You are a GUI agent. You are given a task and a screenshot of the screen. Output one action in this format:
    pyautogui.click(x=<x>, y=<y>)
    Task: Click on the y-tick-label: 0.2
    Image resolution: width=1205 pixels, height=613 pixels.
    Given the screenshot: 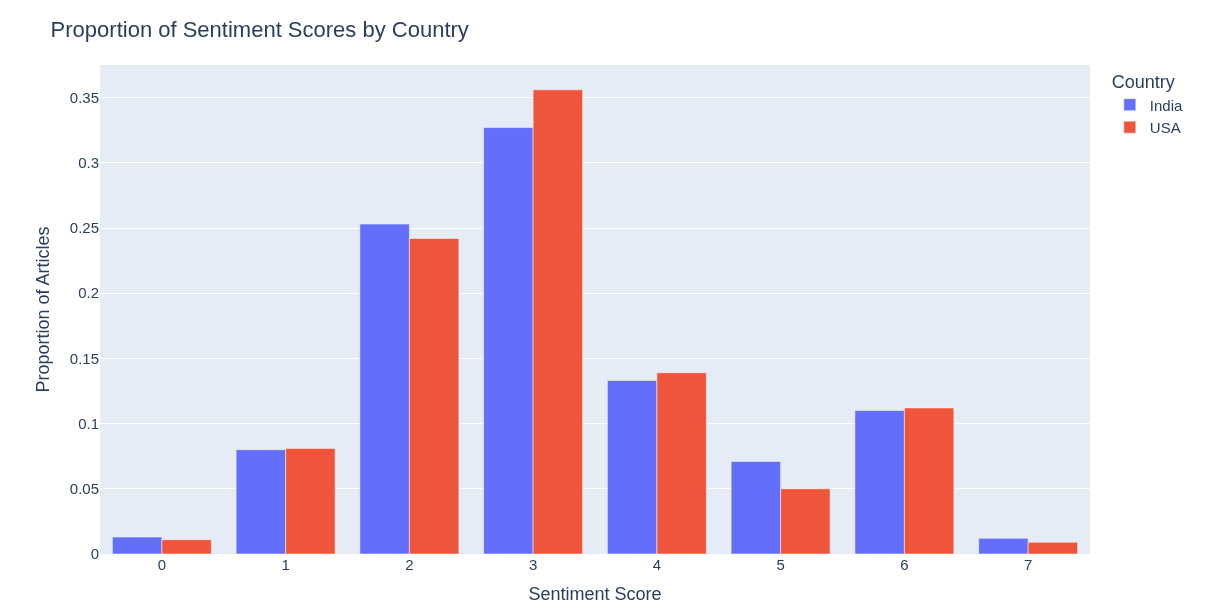 What is the action you would take?
    pyautogui.click(x=88, y=293)
    